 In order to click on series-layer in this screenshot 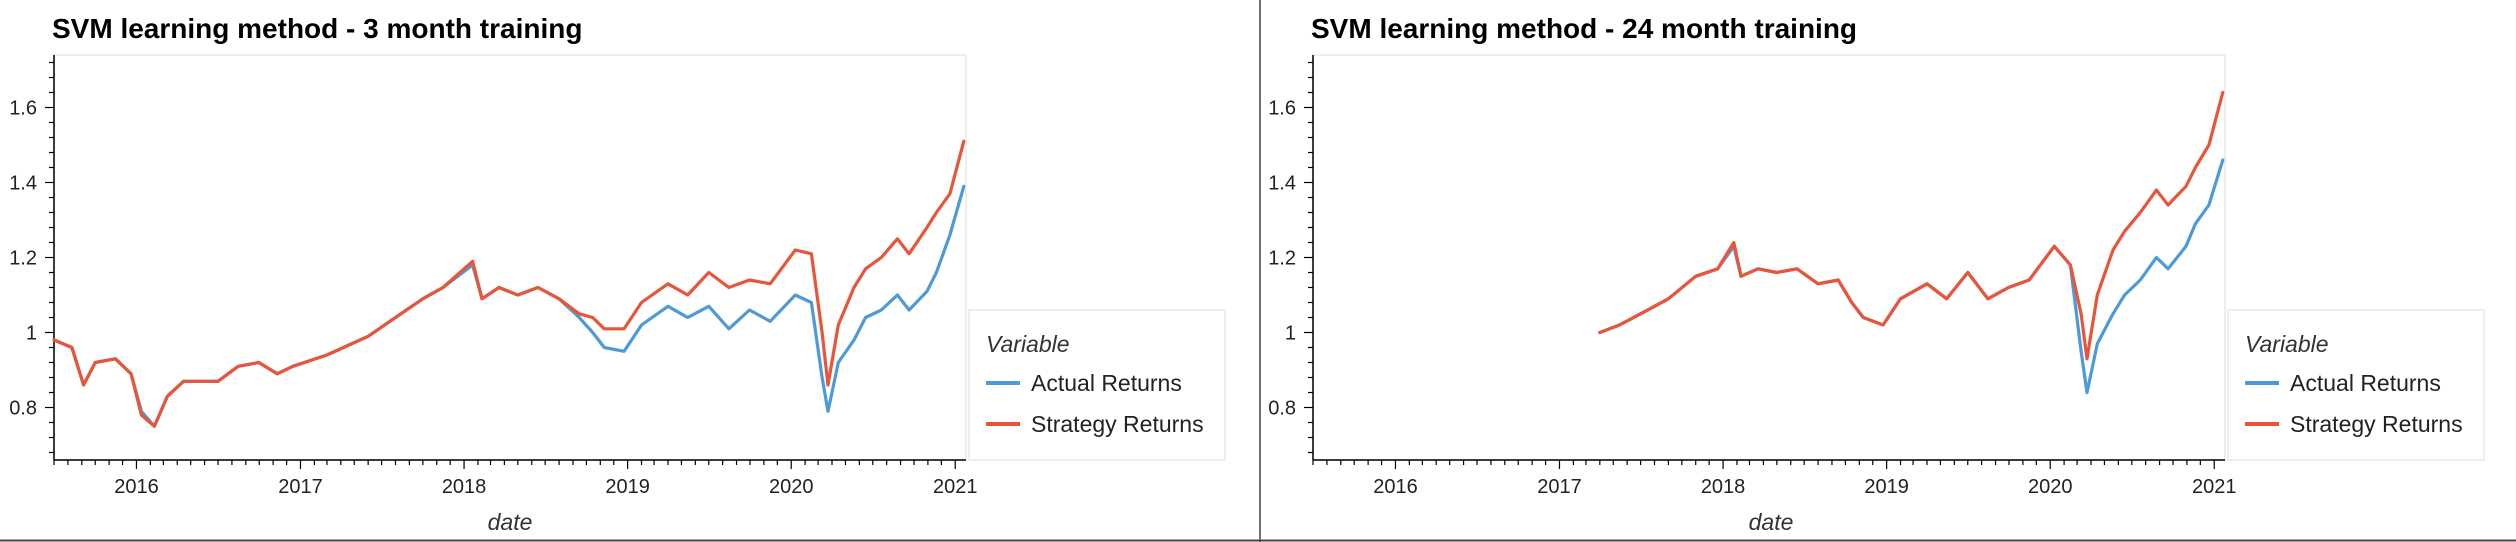, I will do `click(1911, 242)`.